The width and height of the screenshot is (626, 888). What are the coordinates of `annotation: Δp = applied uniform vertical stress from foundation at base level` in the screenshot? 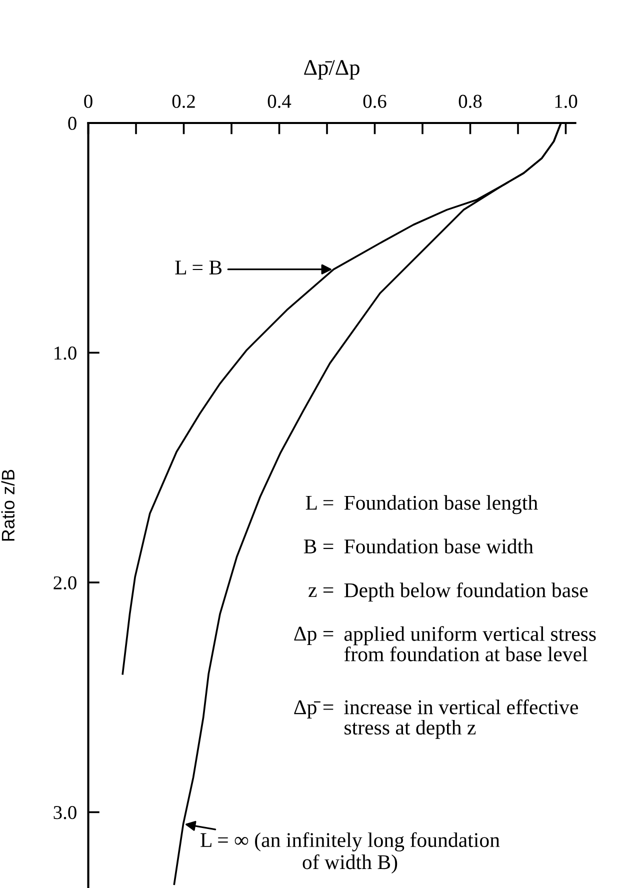 It's located at (445, 644).